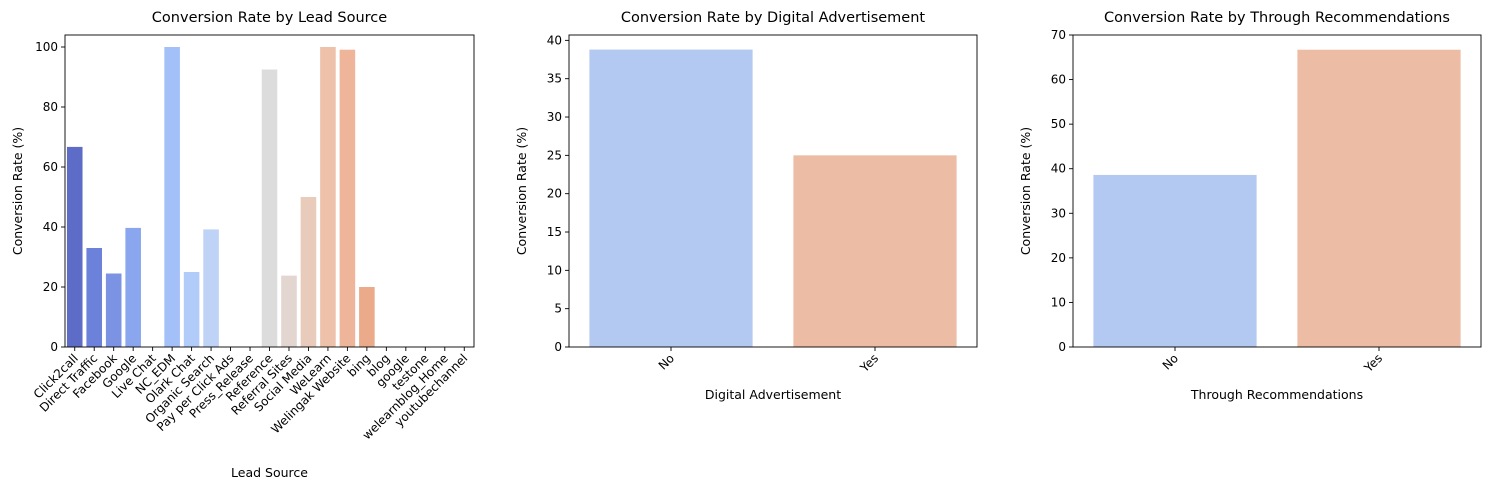 This screenshot has height=490, width=1490. Describe the element at coordinates (308, 272) in the screenshot. I see `bar-social-media` at that location.